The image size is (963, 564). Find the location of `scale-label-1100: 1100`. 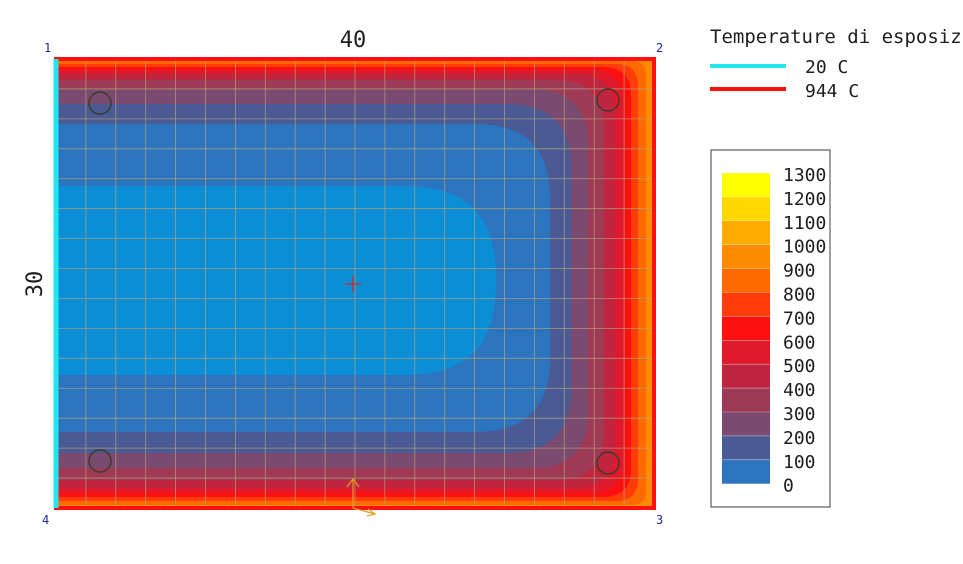

scale-label-1100: 1100 is located at coordinates (804, 223).